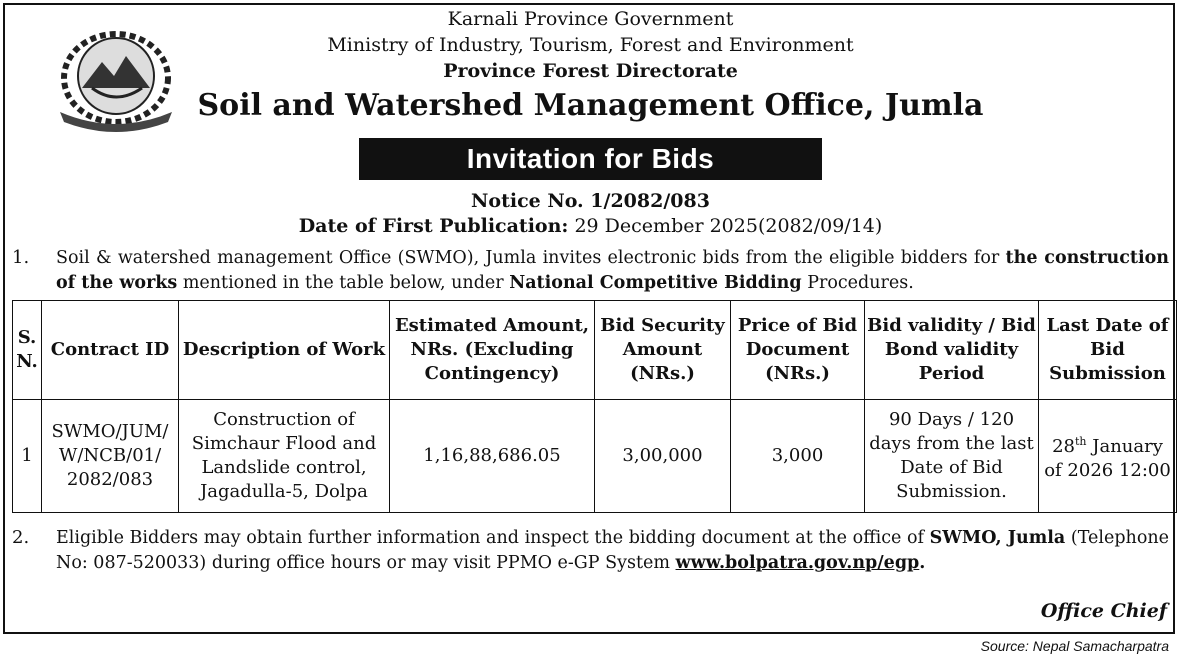 This screenshot has width=1181, height=659. I want to click on cell: 28th January of 2026 12:00, so click(1107, 456).